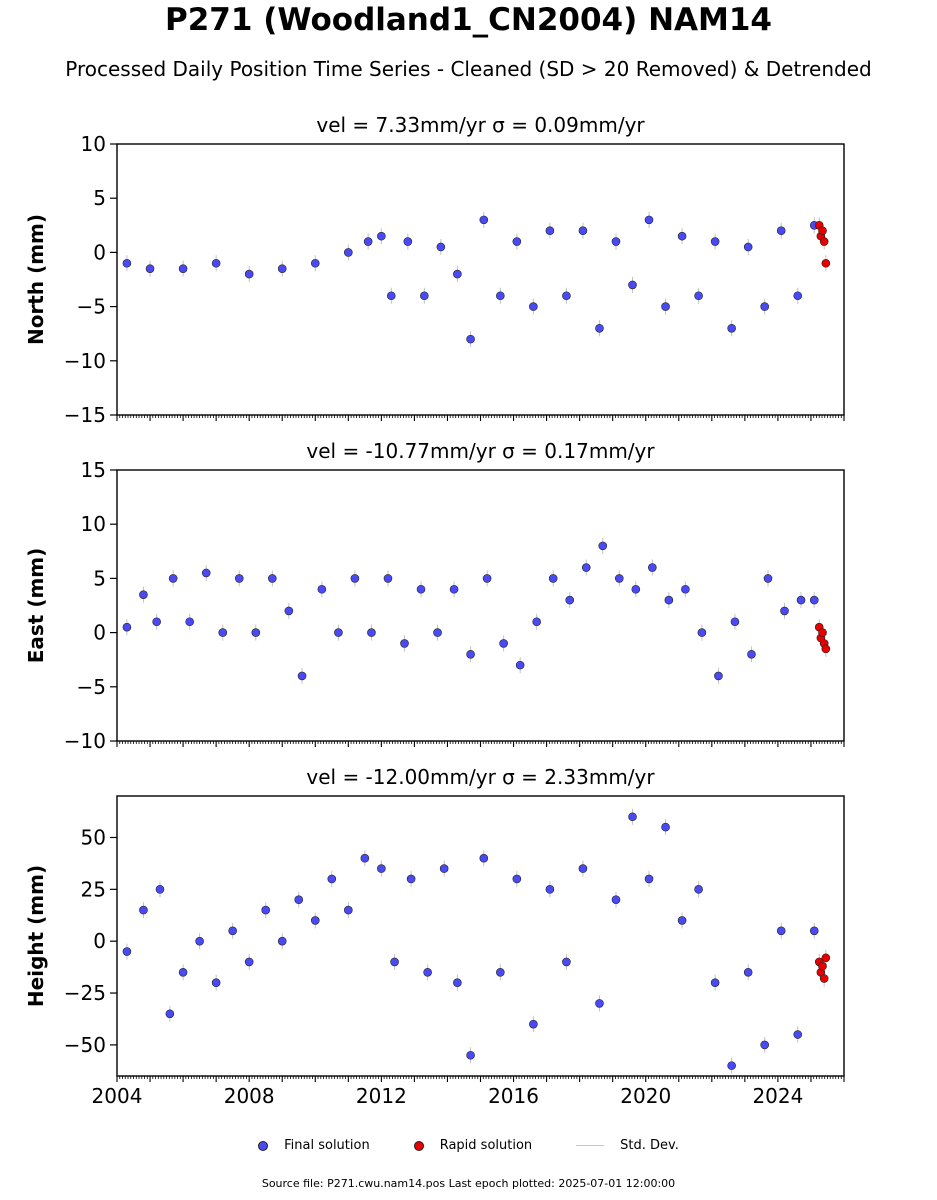 This screenshot has width=937, height=1200. What do you see at coordinates (117, 1096) in the screenshot?
I see `height-xtick-label: 2004` at bounding box center [117, 1096].